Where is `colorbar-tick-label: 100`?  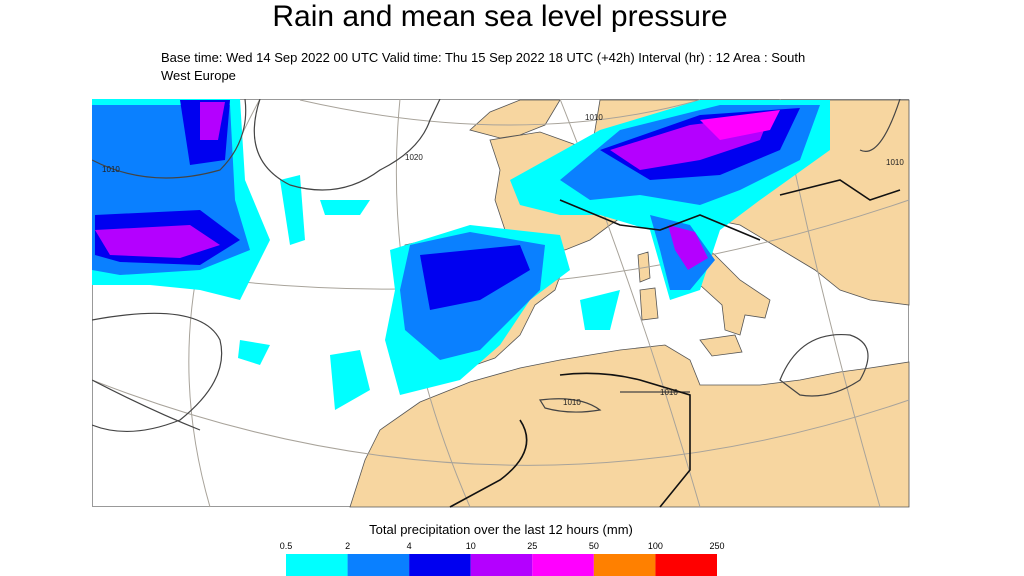 colorbar-tick-label: 100 is located at coordinates (655, 546).